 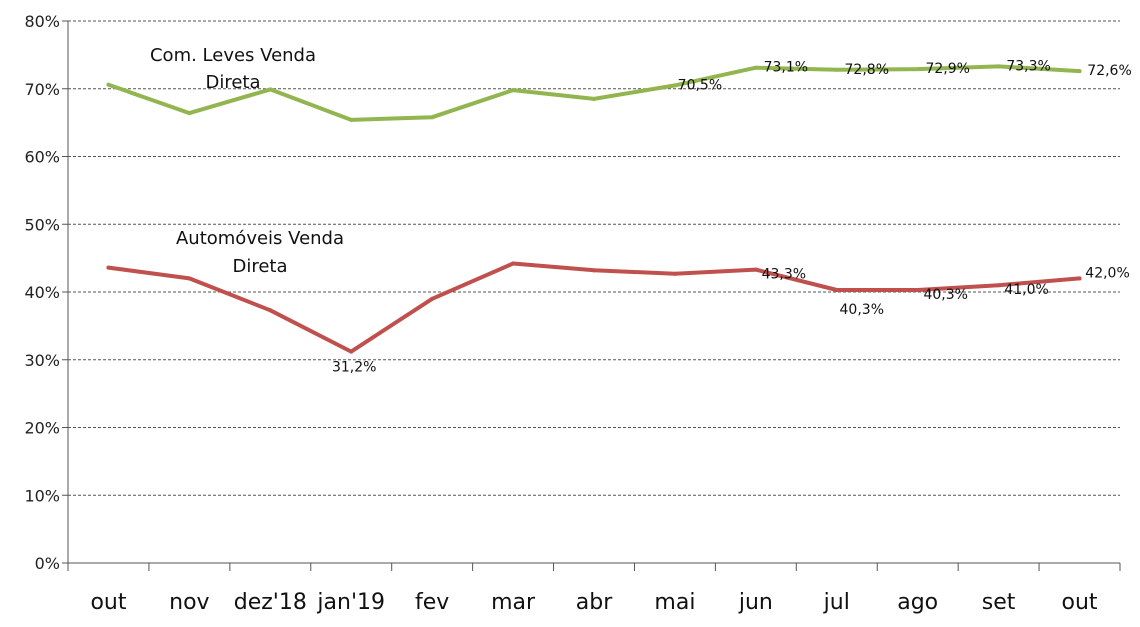 I want to click on y-tick-label: 10%, so click(x=42, y=495).